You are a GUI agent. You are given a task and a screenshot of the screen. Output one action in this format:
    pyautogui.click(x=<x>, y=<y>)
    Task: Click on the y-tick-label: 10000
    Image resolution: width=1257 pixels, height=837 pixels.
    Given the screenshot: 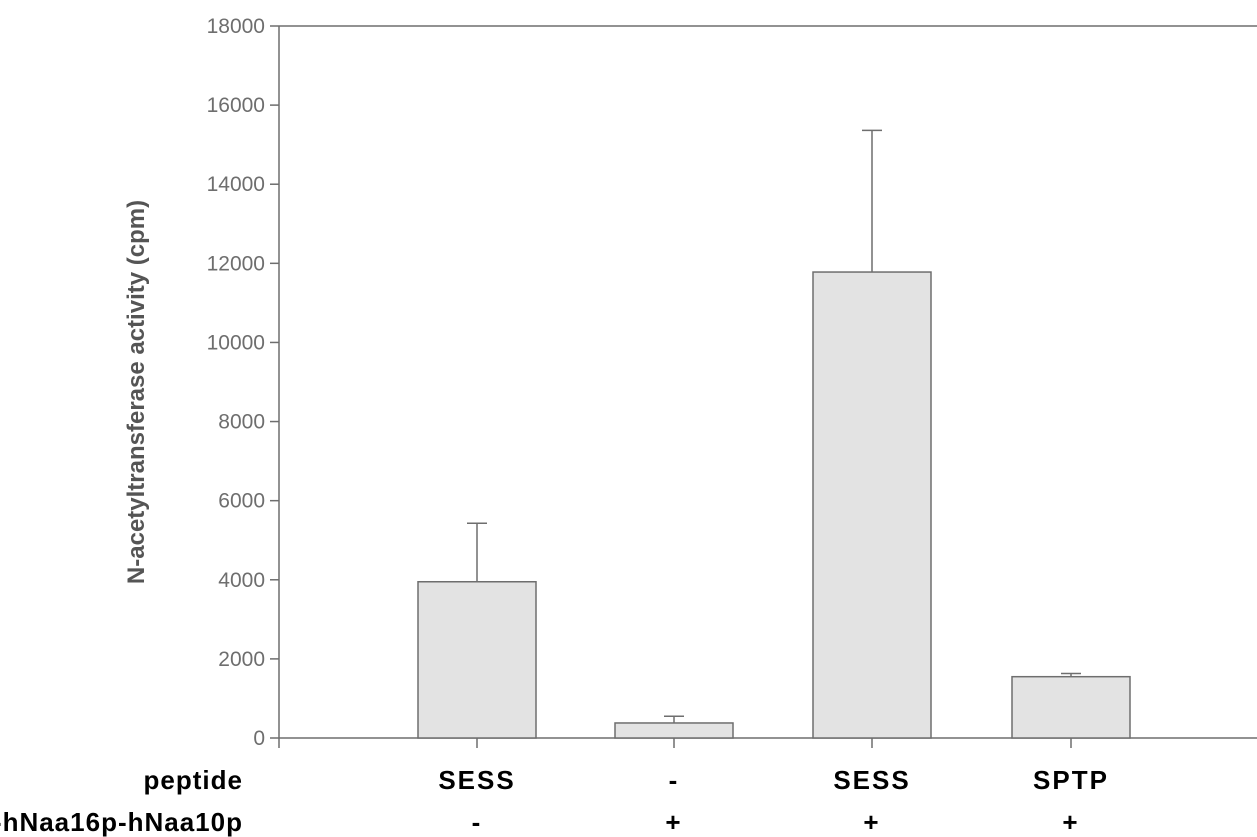 What is the action you would take?
    pyautogui.click(x=236, y=342)
    